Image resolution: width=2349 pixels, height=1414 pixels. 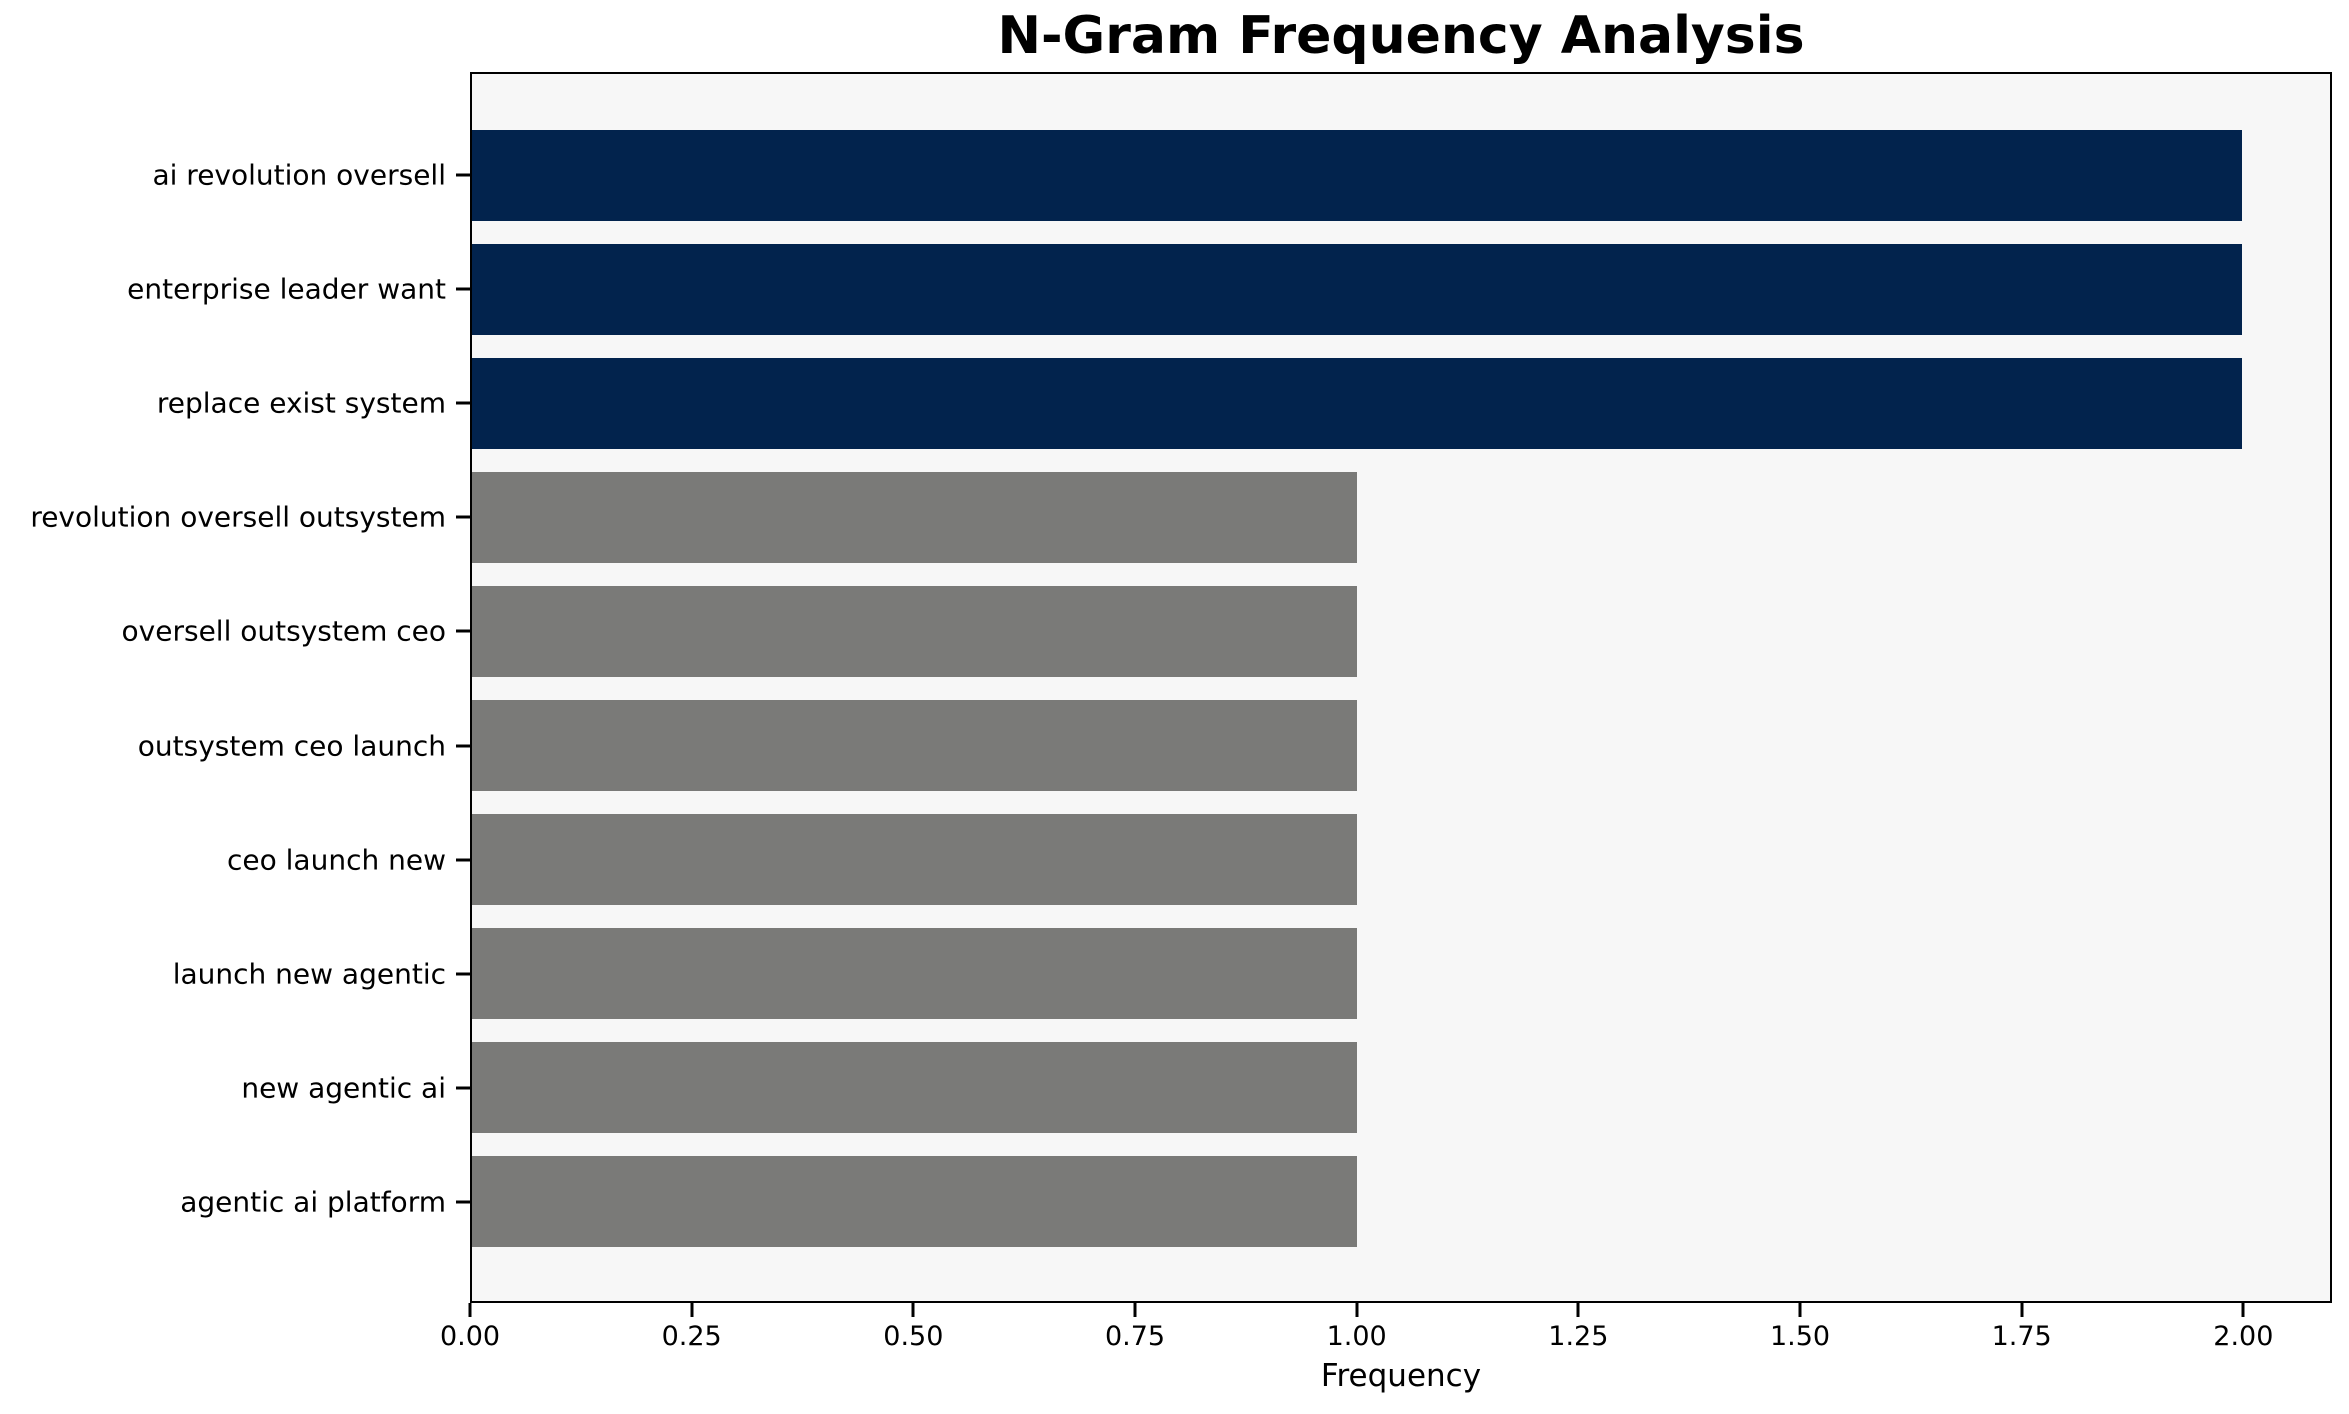 I want to click on x-tick-label: 0.00, so click(x=470, y=1336).